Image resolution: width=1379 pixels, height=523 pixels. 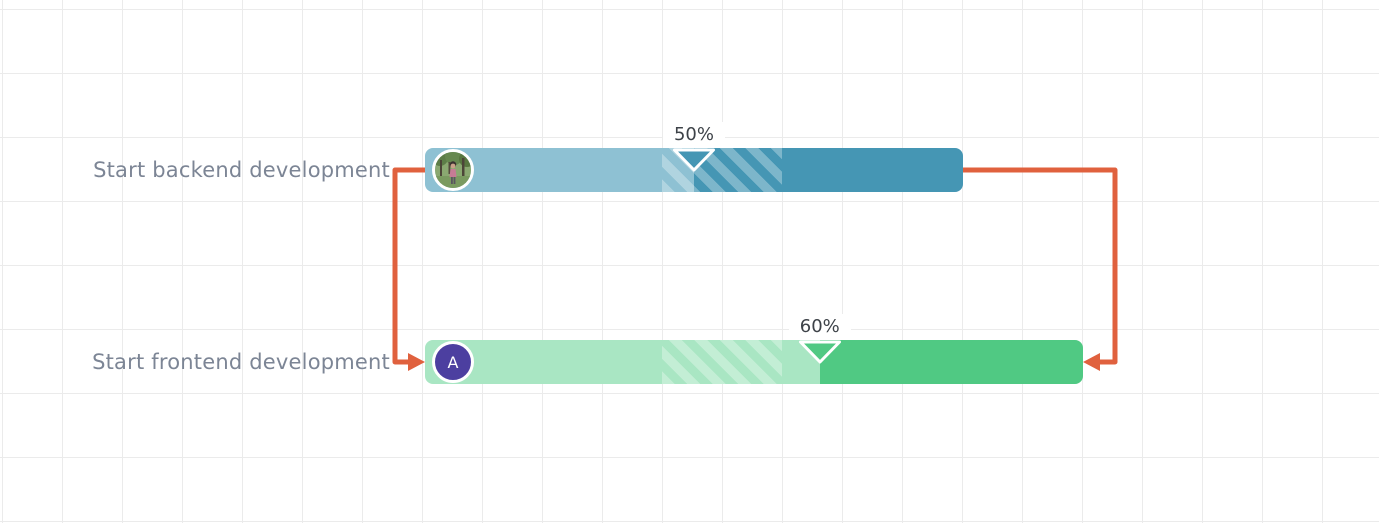 What do you see at coordinates (241, 362) in the screenshot?
I see `task-label-frontend: Start frontend development` at bounding box center [241, 362].